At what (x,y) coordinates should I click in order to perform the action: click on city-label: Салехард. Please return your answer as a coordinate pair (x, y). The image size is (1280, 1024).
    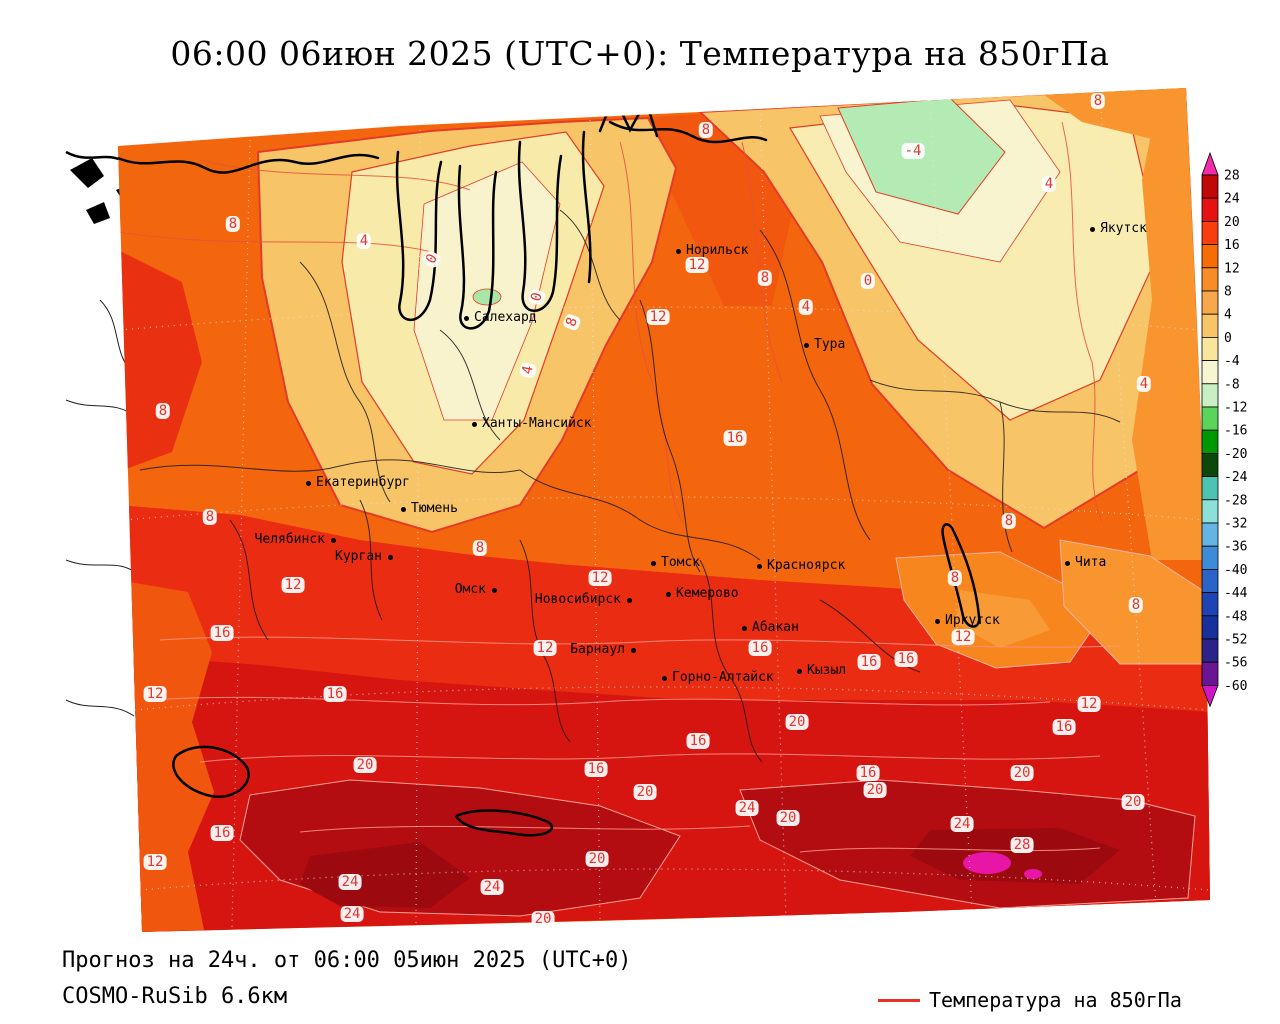
    Looking at the image, I should click on (505, 317).